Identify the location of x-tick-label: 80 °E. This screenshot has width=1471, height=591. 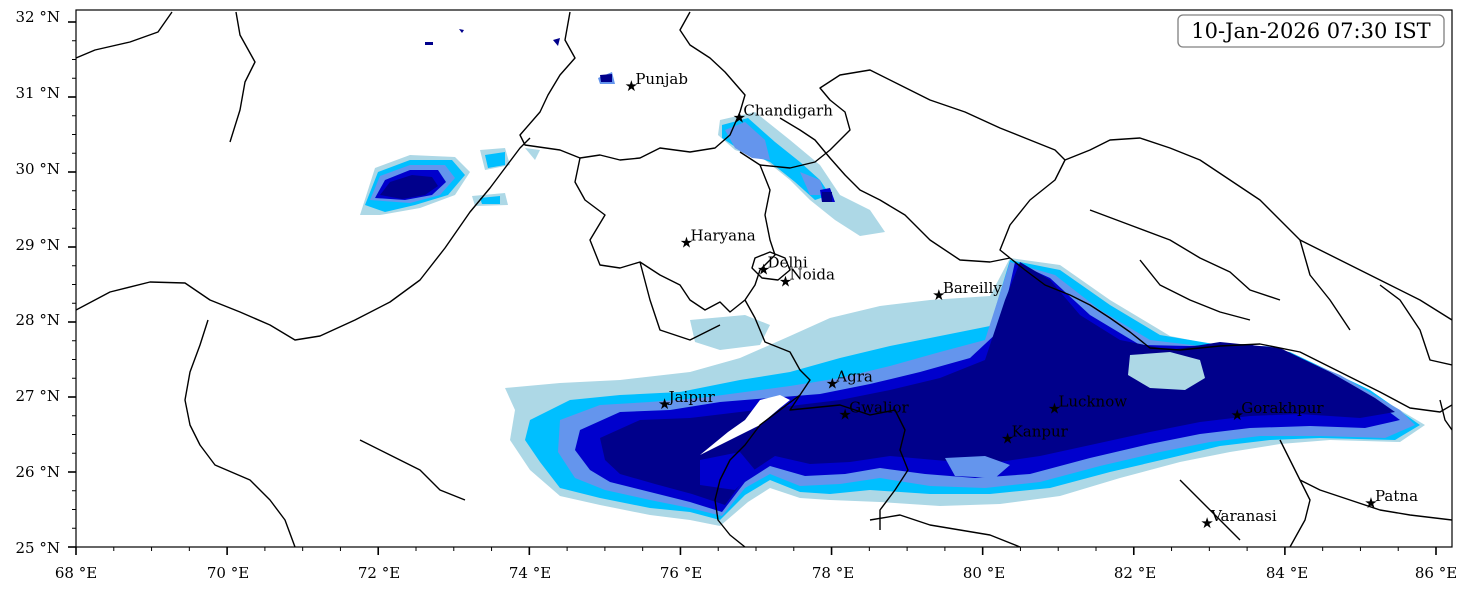
(984, 573).